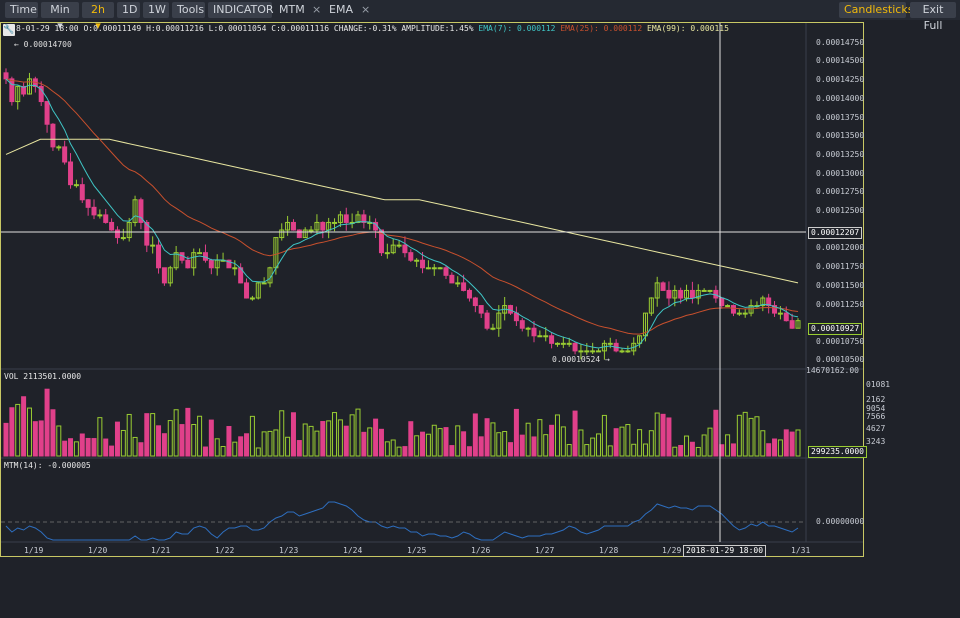 The width and height of the screenshot is (960, 618). What do you see at coordinates (840, 521) in the screenshot?
I see `mtm-zero-label: 0.00000000` at bounding box center [840, 521].